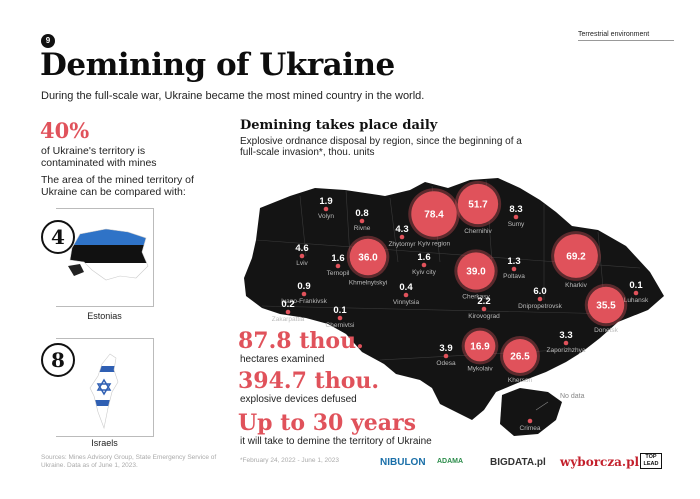  I want to click on page-number: 9, so click(48, 41).